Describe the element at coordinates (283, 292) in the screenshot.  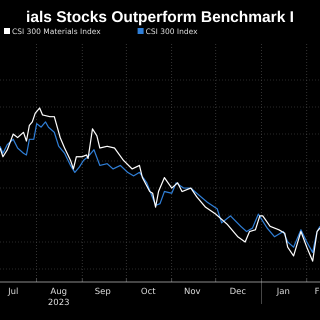
I see `x-tick-label: Jan` at that location.